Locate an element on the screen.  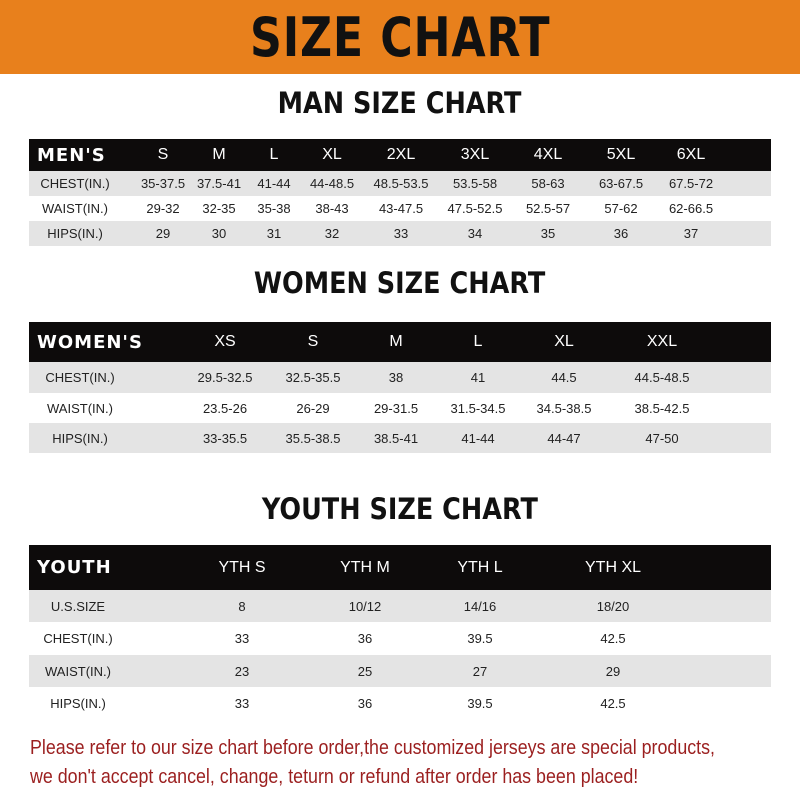
table-cell: 31 is located at coordinates (274, 233).